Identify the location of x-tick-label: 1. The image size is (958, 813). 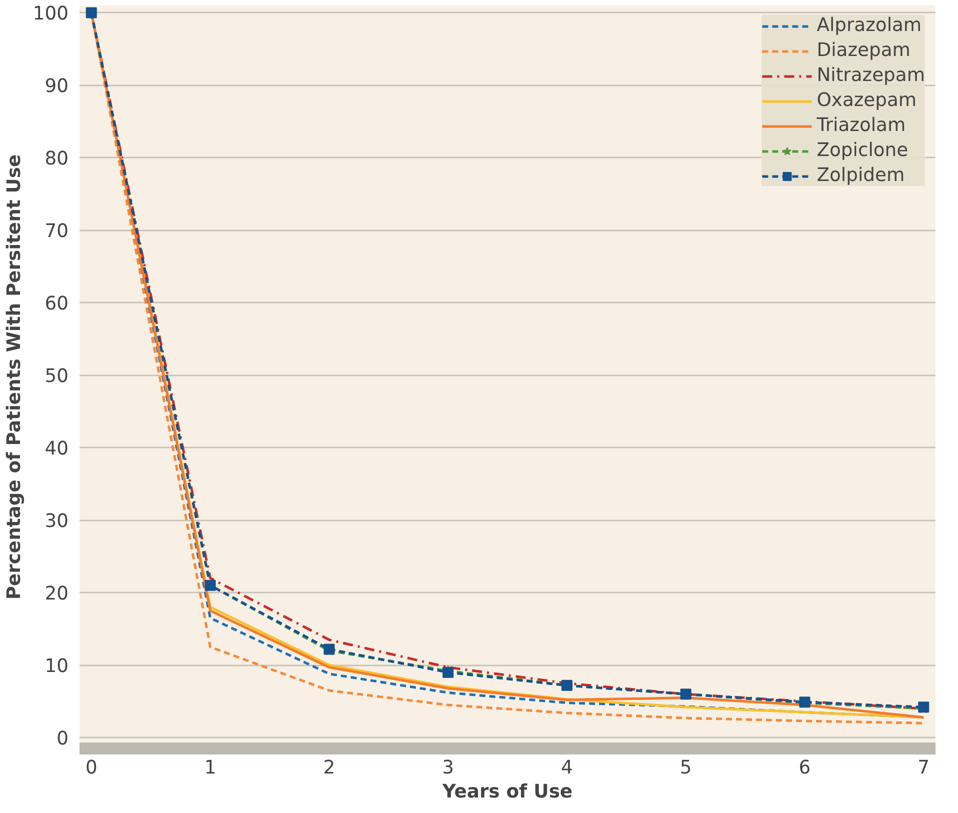
(210, 768).